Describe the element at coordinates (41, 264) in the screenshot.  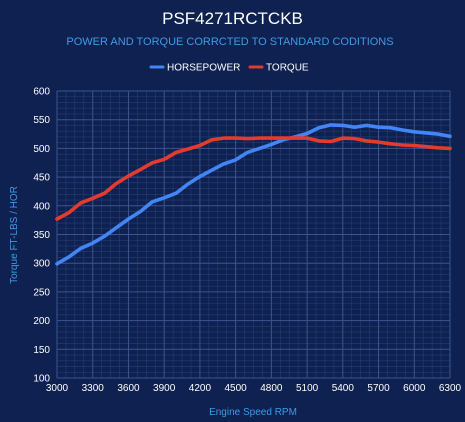
I see `y-tick-label: 300` at that location.